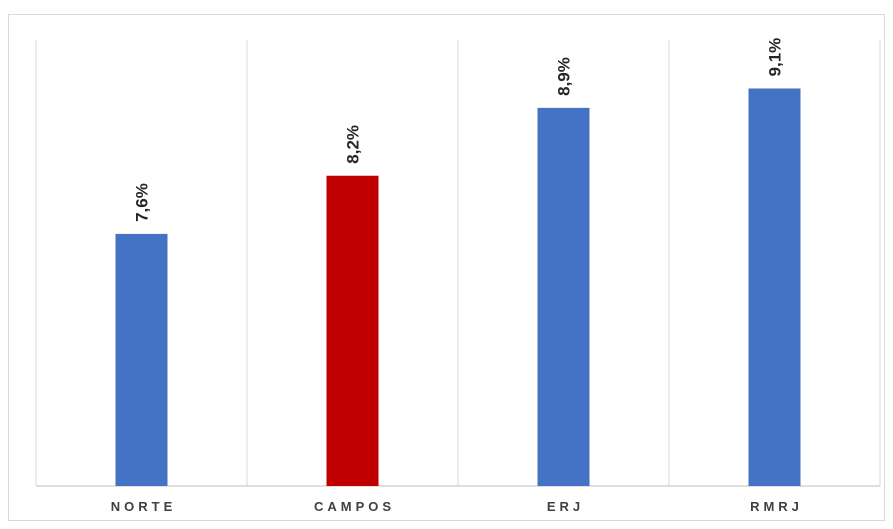  What do you see at coordinates (457, 506) in the screenshot?
I see `category-labels: NORTE CAMPOS ERJ RMRJ` at bounding box center [457, 506].